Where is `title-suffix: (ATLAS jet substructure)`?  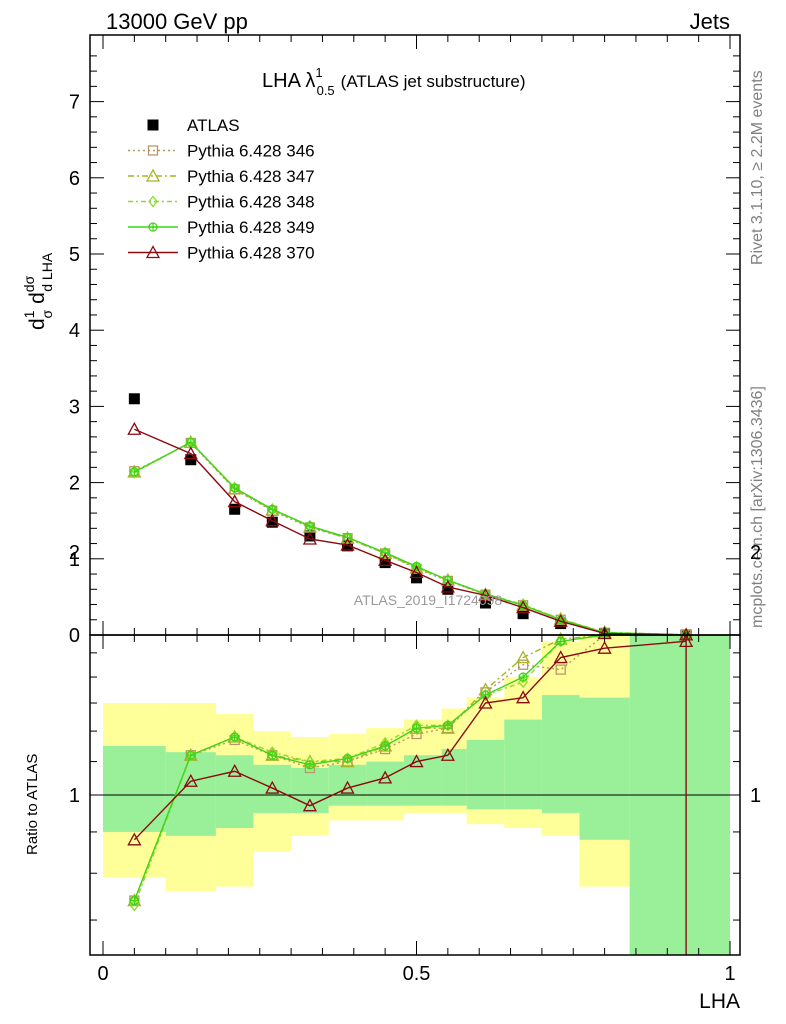
title-suffix: (ATLAS jet substructure) is located at coordinates (433, 81).